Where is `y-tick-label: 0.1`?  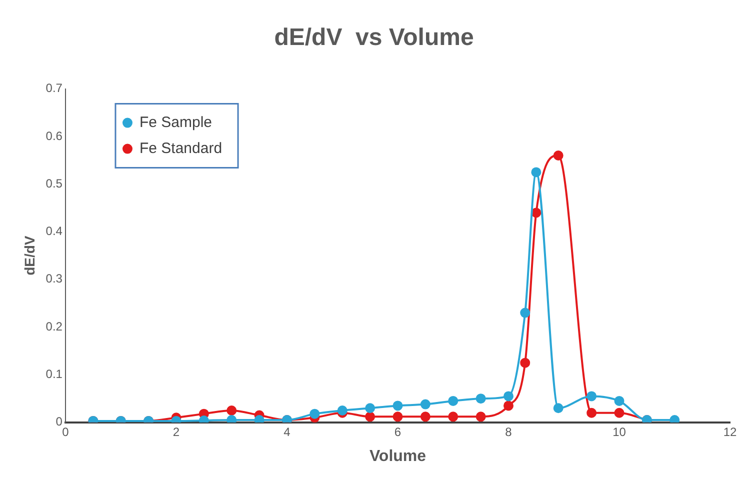 y-tick-label: 0.1 is located at coordinates (54, 374).